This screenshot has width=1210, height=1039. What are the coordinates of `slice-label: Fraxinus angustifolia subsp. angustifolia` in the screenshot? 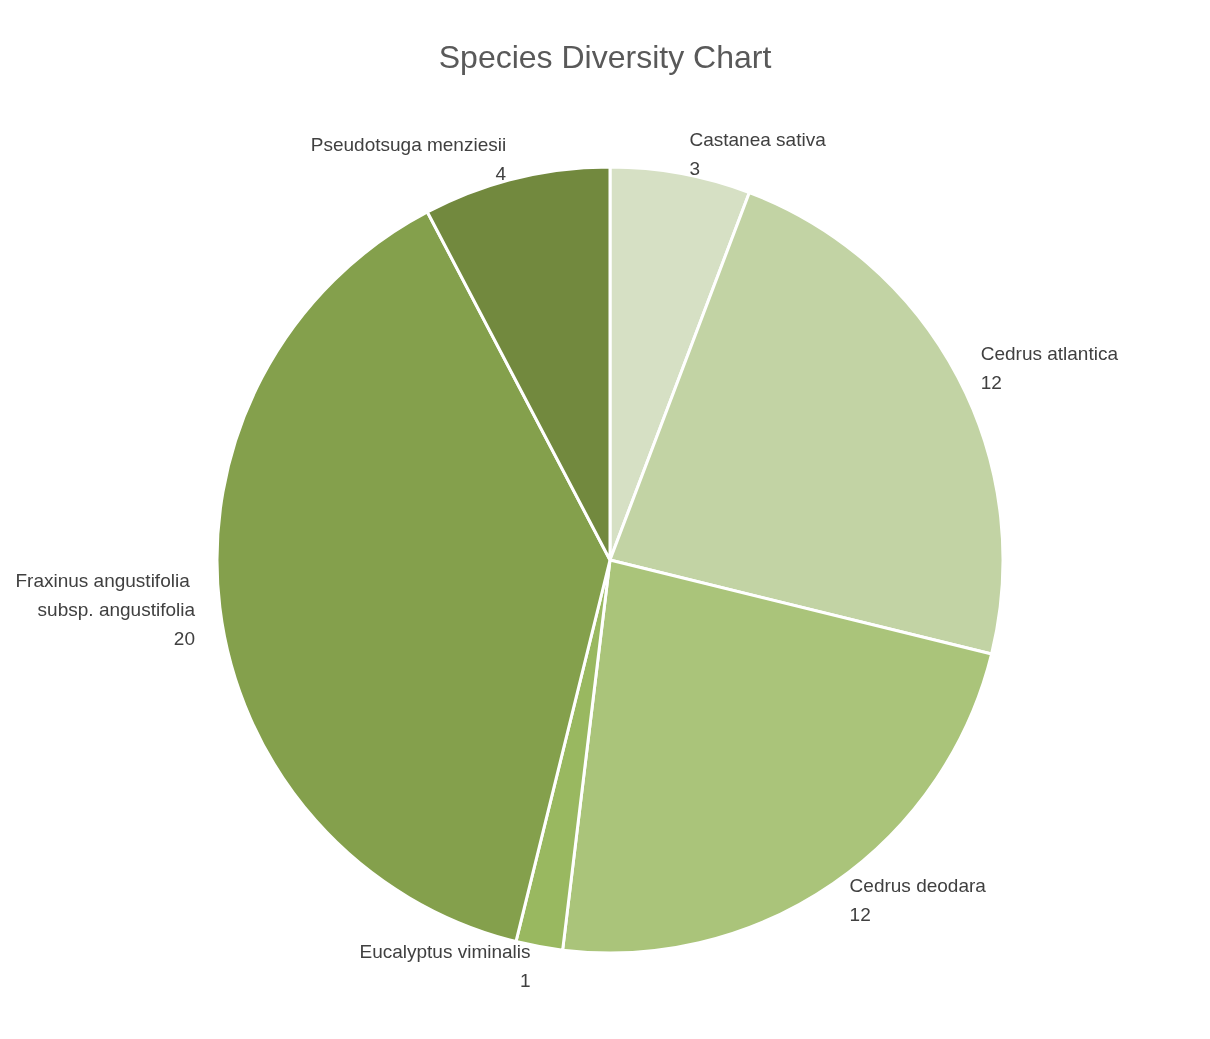 It's located at (105, 595).